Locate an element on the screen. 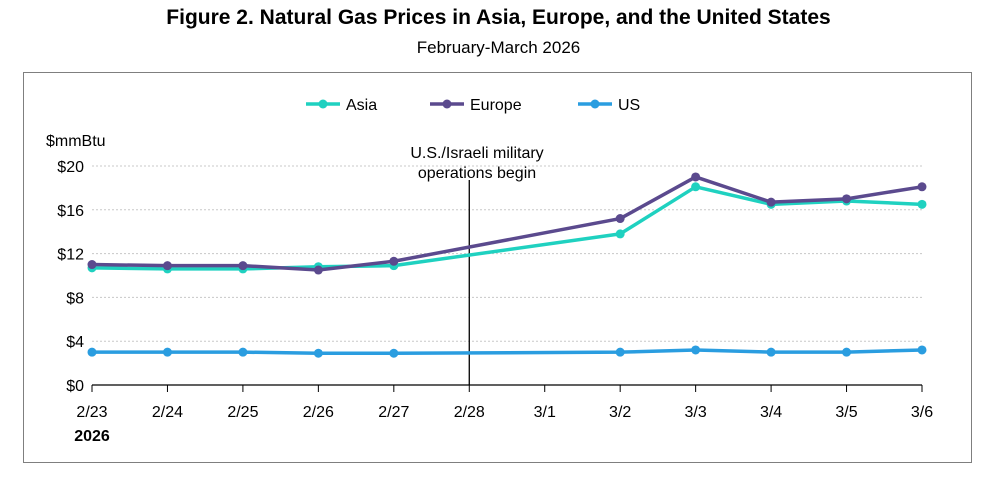  y-tick-label: $8 is located at coordinates (75, 298).